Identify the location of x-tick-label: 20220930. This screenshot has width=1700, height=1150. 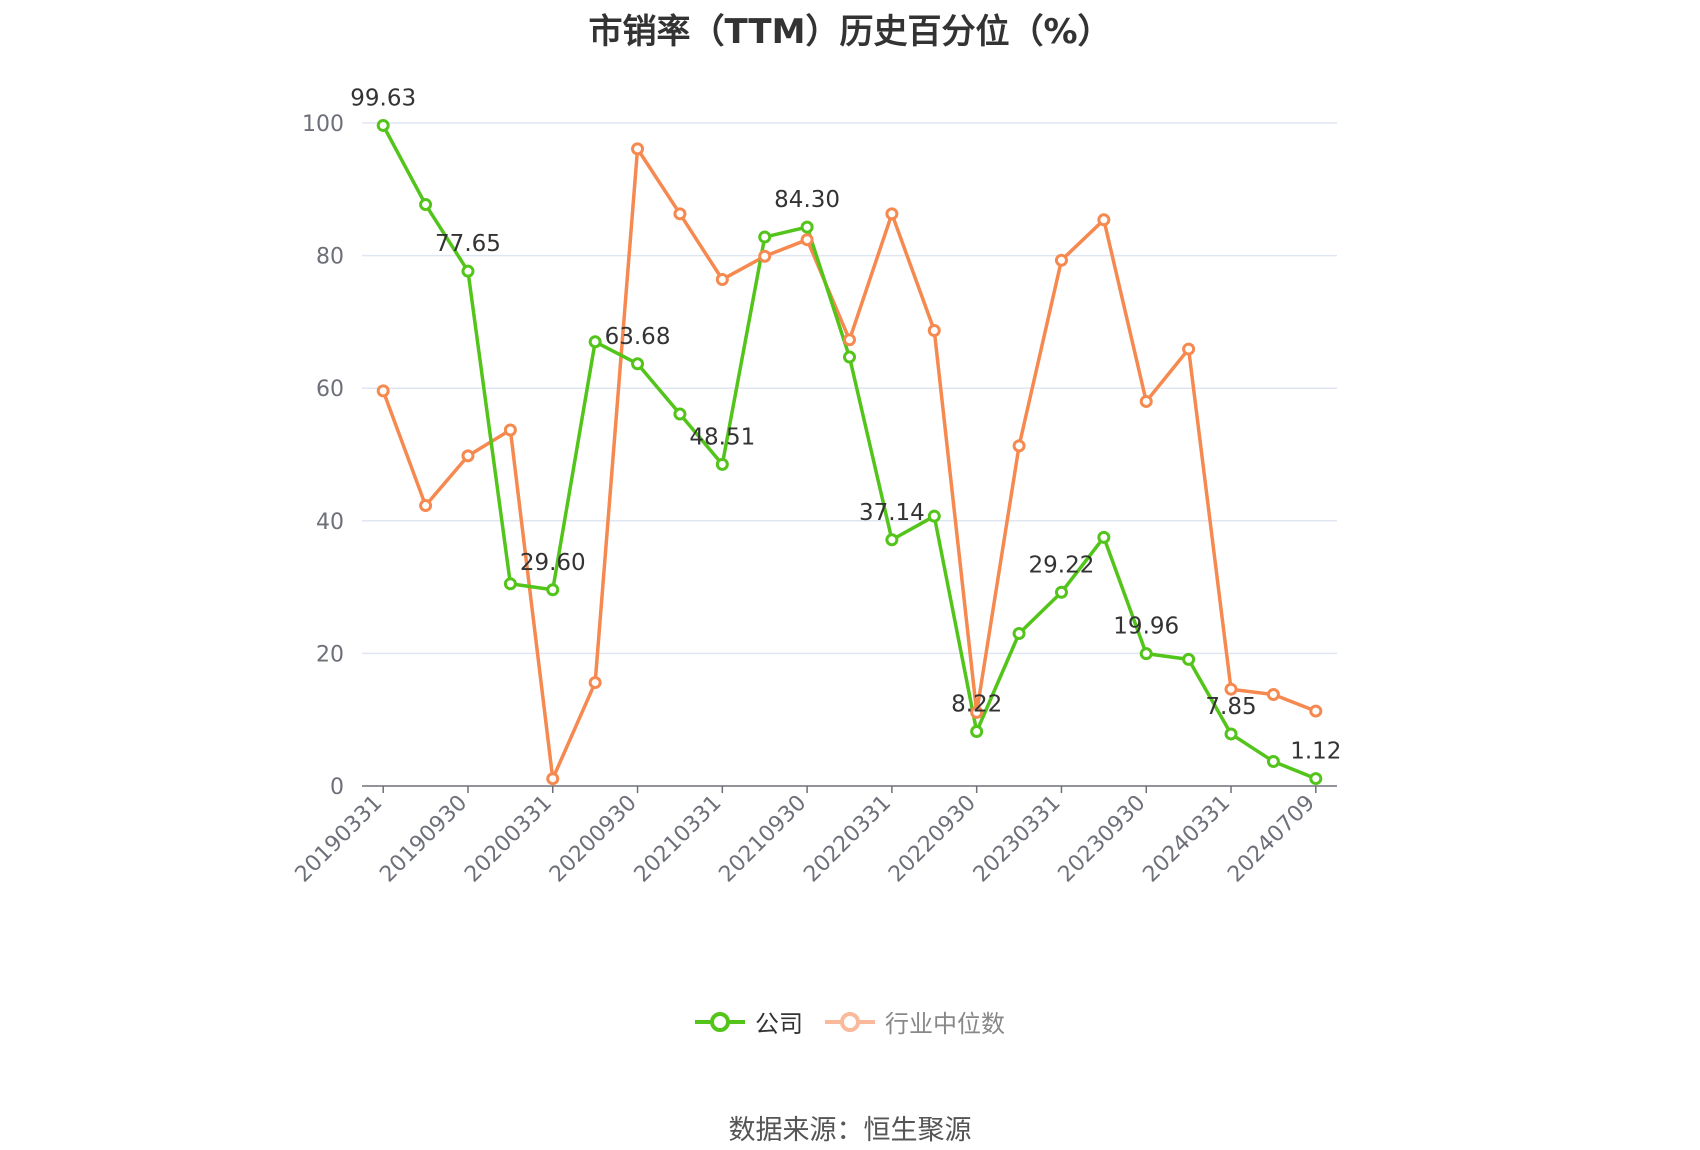
(932, 839).